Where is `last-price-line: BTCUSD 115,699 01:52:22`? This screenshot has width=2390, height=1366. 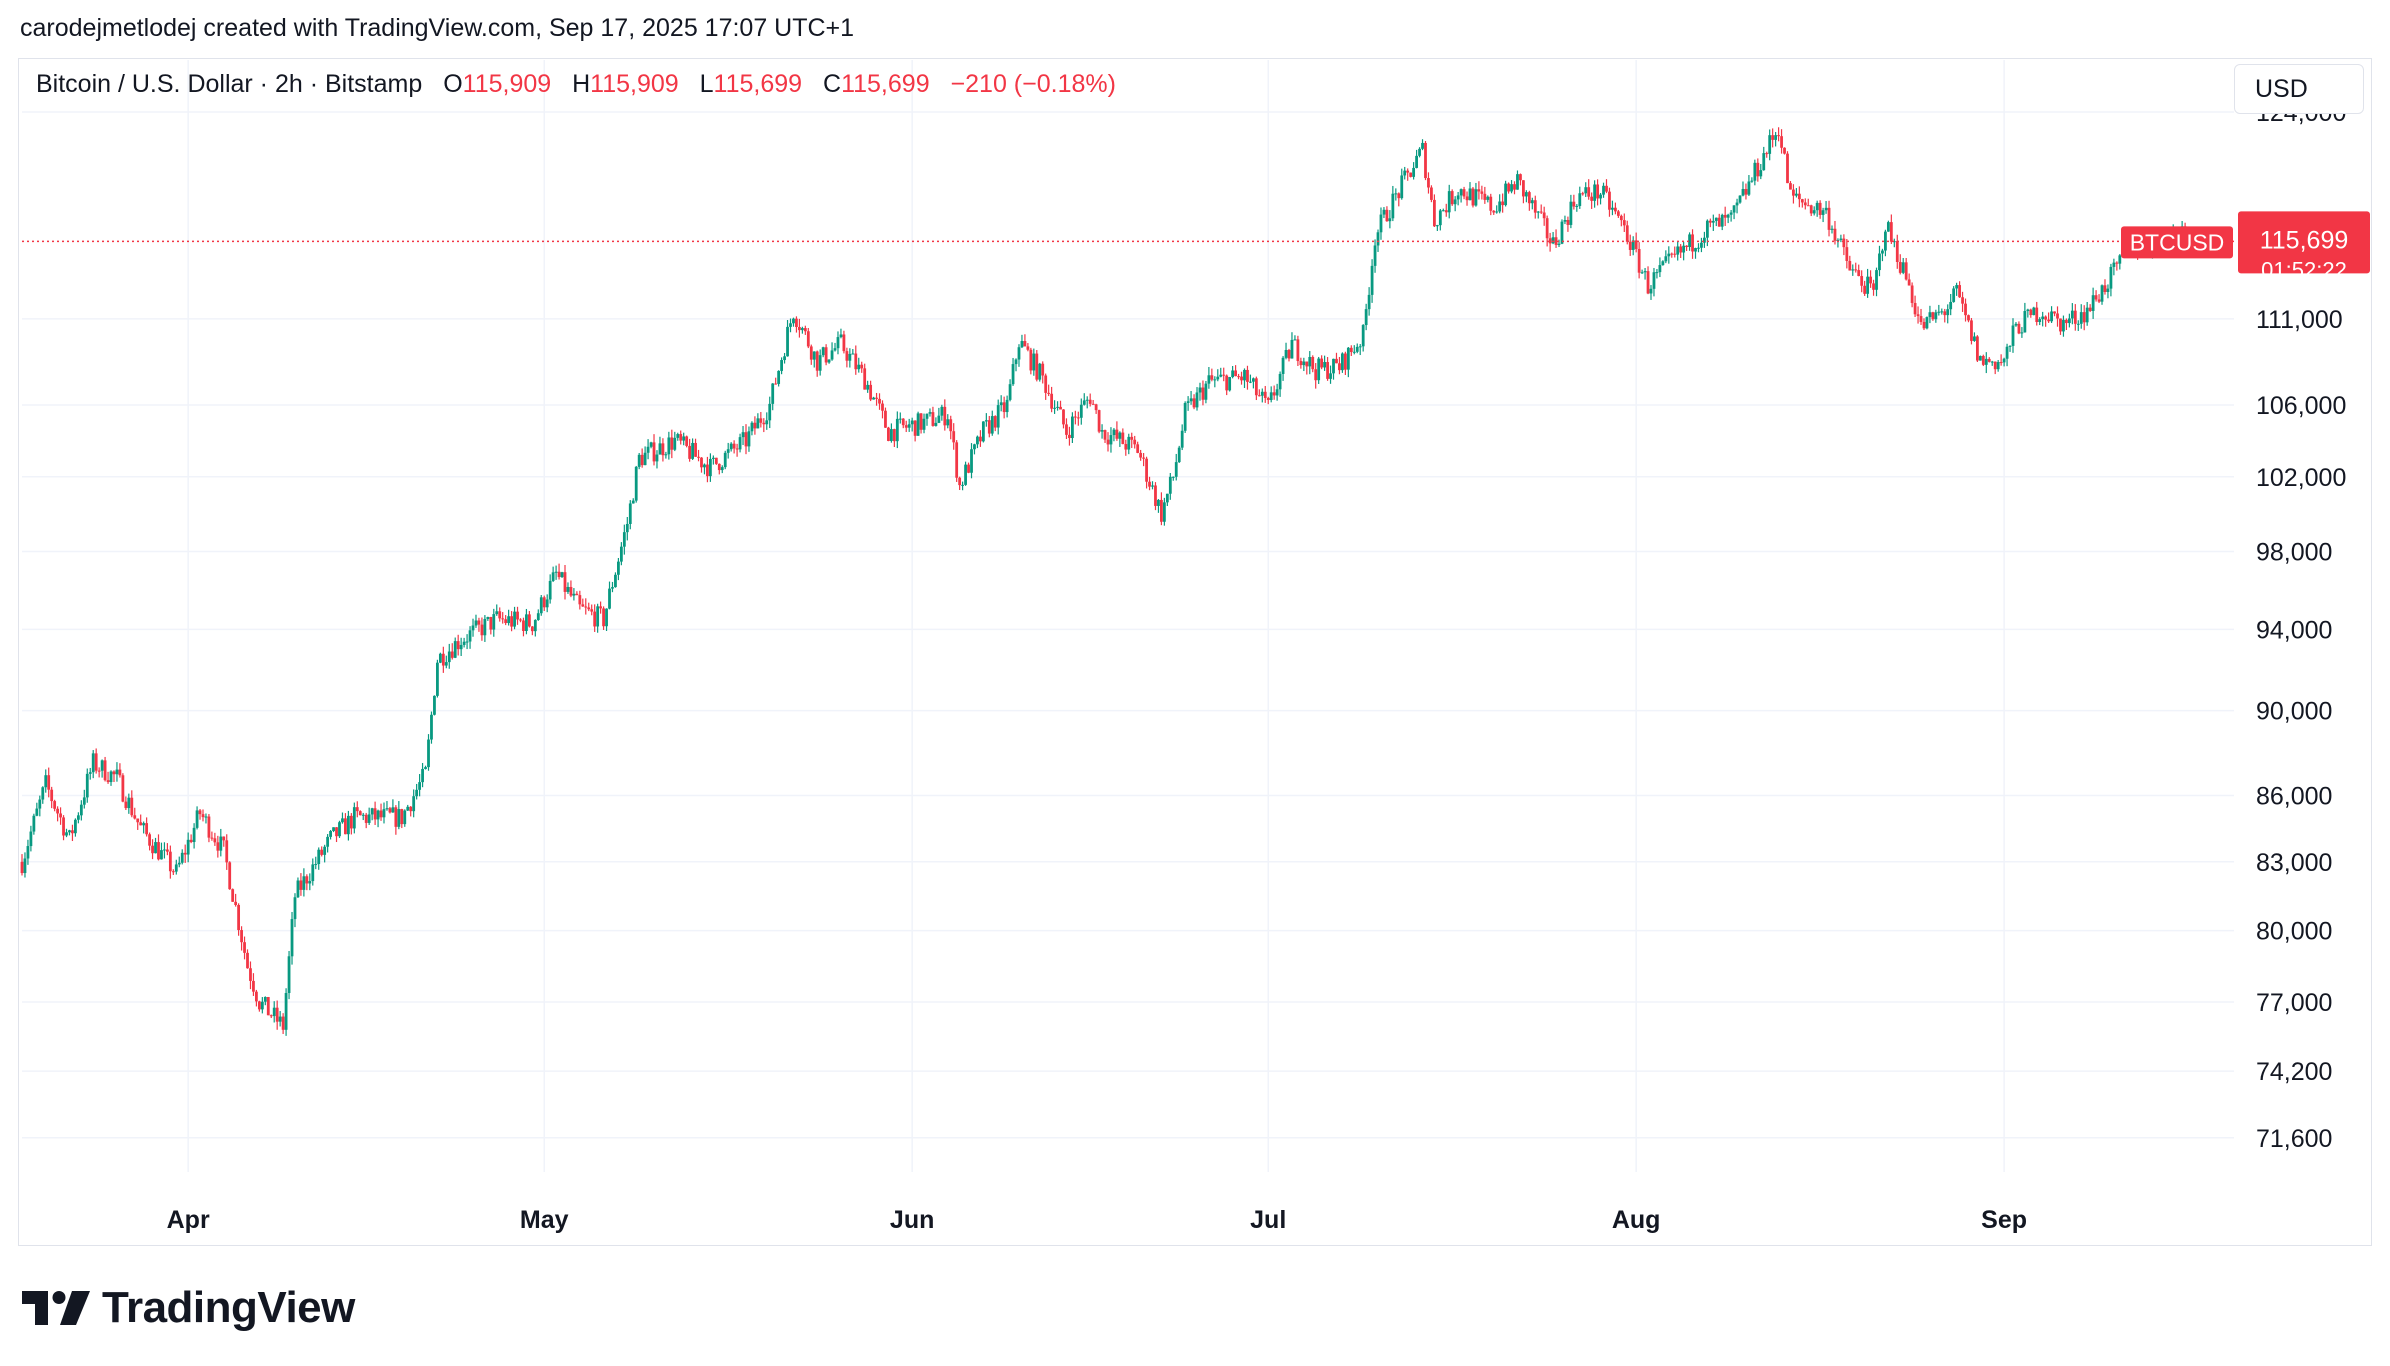 last-price-line: BTCUSD 115,699 01:52:22 is located at coordinates (1196, 246).